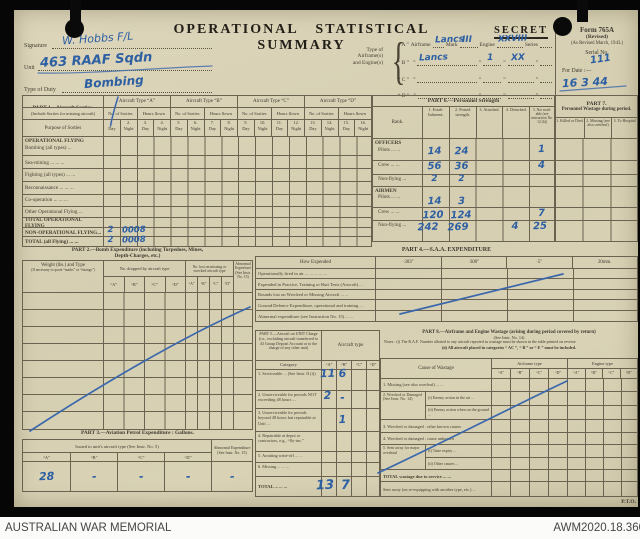  I want to click on purpose-label: Purpose of Sorties, so click(63, 128).